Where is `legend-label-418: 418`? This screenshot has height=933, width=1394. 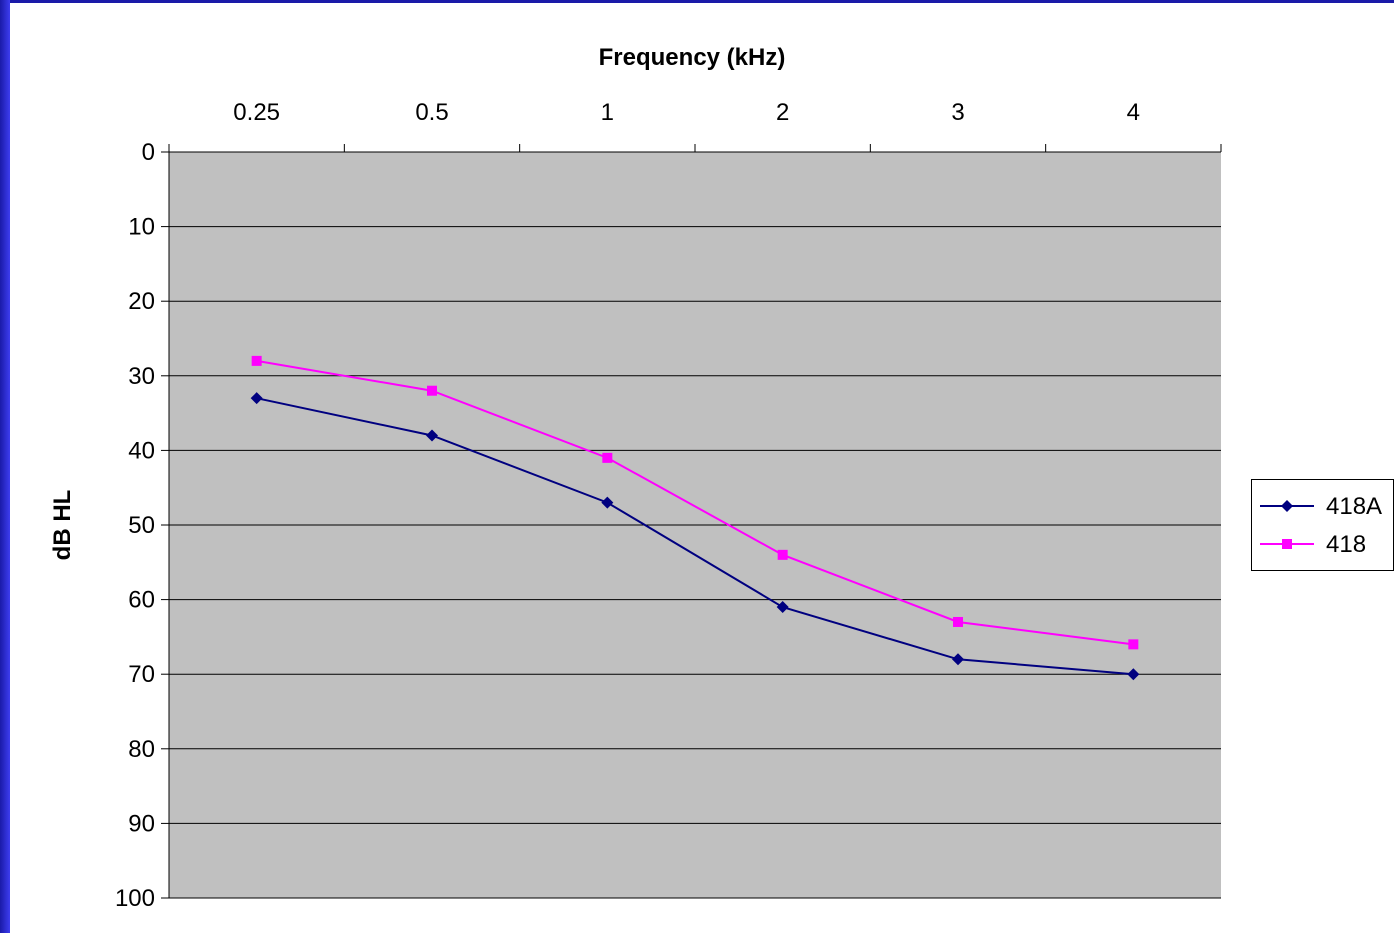
legend-label-418: 418 is located at coordinates (1346, 544).